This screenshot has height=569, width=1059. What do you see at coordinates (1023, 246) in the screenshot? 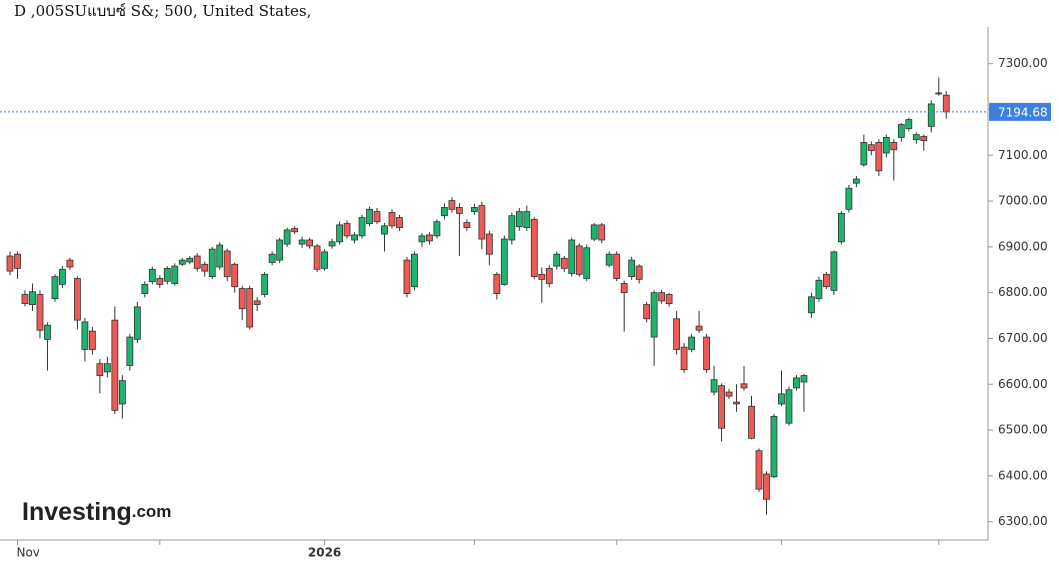
I see `y-tick-label: 6900.00` at bounding box center [1023, 246].